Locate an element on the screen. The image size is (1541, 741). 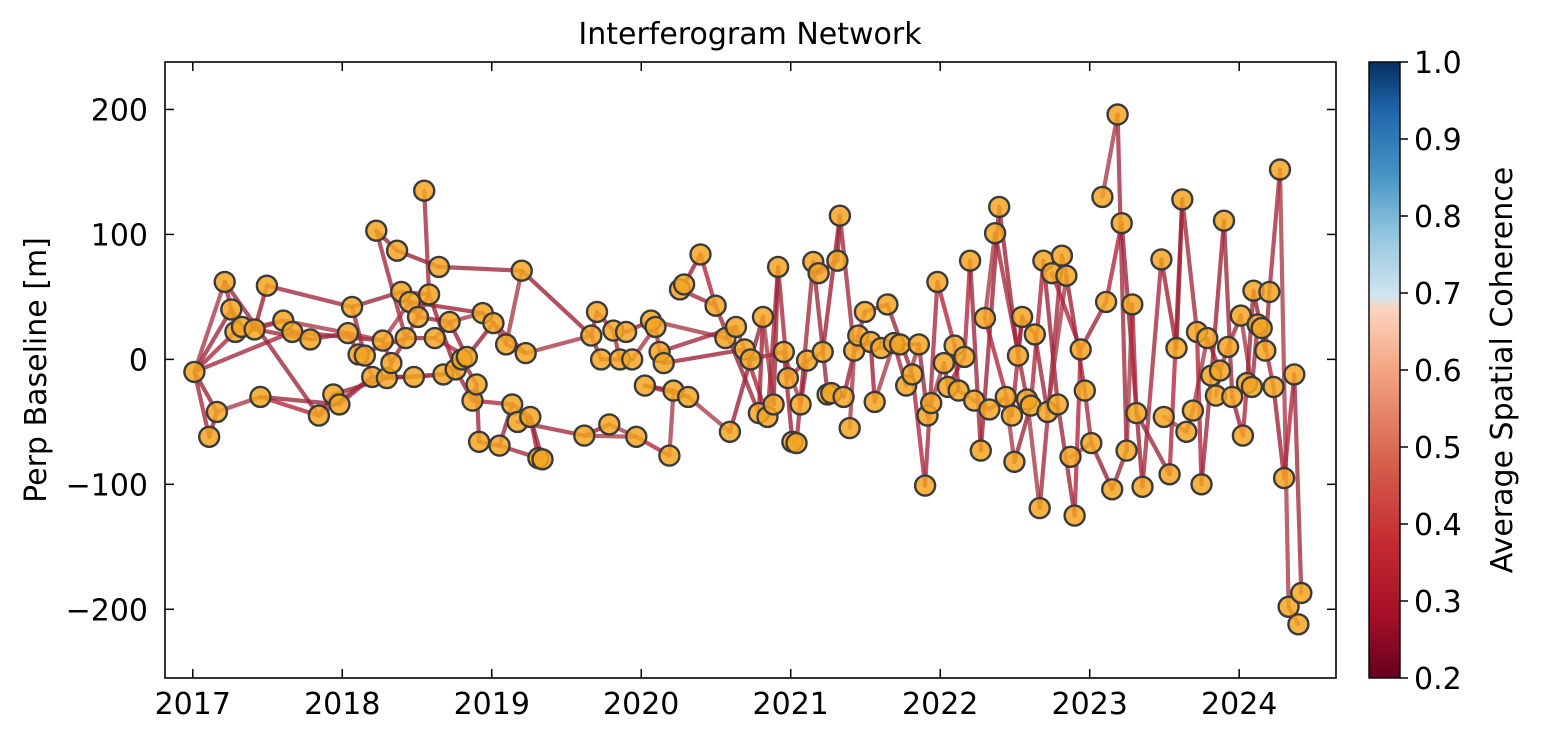
x-tick-label: 2022 is located at coordinates (940, 704).